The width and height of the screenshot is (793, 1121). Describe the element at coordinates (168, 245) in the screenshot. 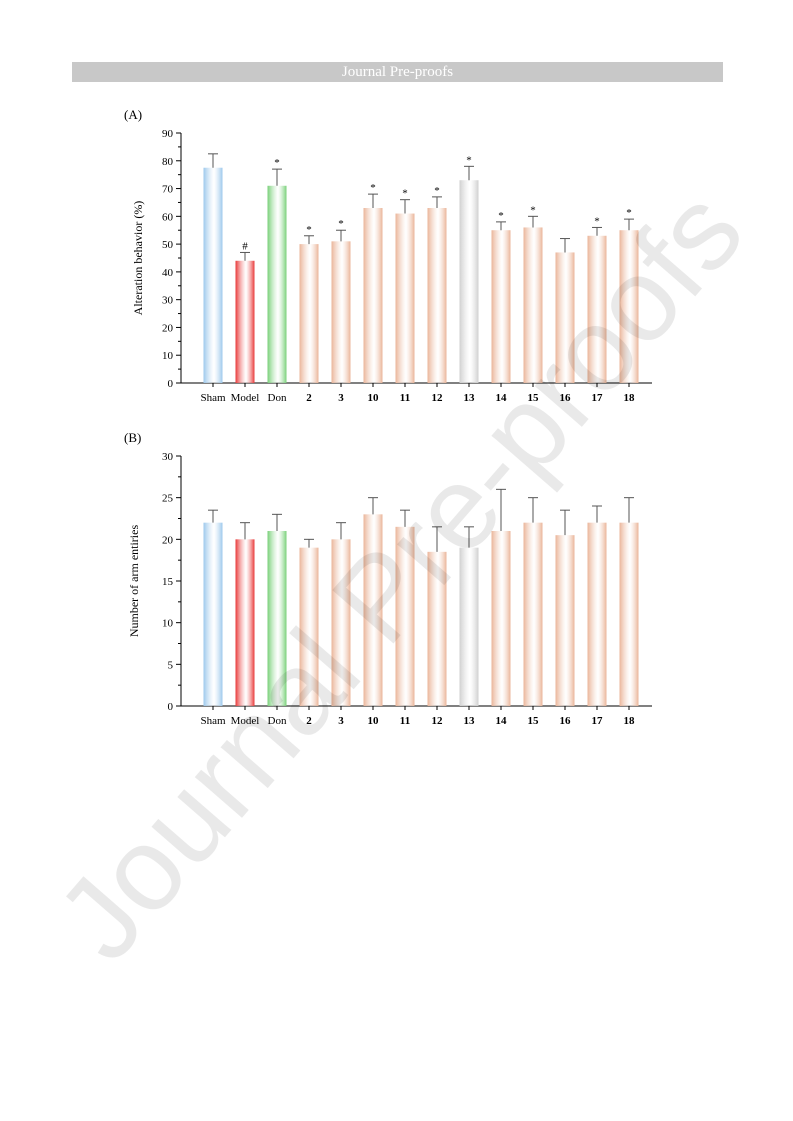

I see `y-tick-label: 50` at that location.